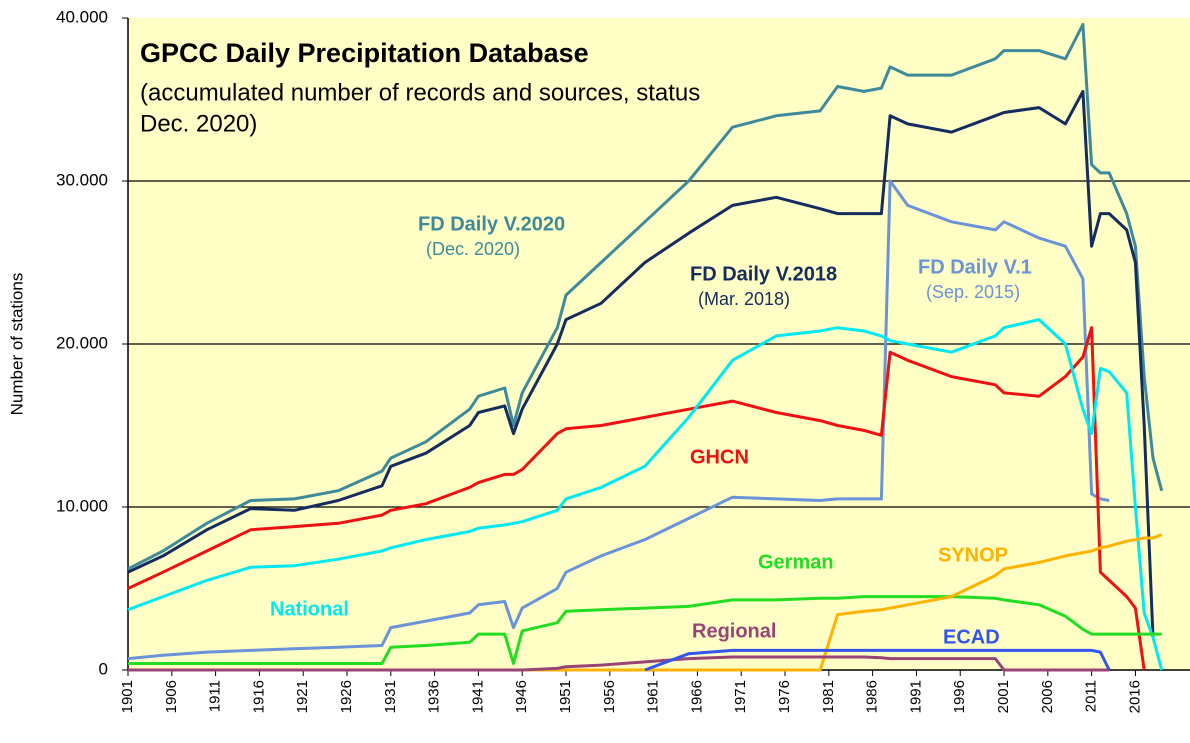  What do you see at coordinates (653, 696) in the screenshot?
I see `x-tick-label: 1961` at bounding box center [653, 696].